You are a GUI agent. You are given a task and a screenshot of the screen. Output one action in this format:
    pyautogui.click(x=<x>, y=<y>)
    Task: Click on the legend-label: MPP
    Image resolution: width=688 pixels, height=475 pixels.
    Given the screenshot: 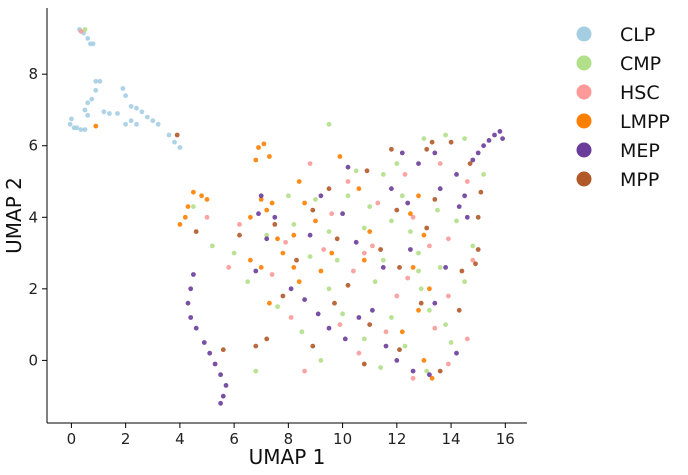 What is the action you would take?
    pyautogui.click(x=639, y=180)
    